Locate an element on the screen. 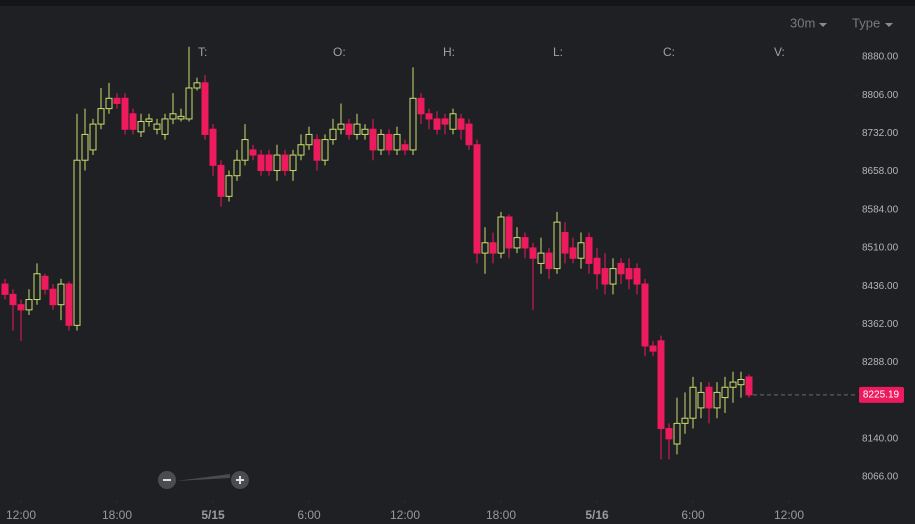  y-tick-label: 8140.00 is located at coordinates (880, 438).